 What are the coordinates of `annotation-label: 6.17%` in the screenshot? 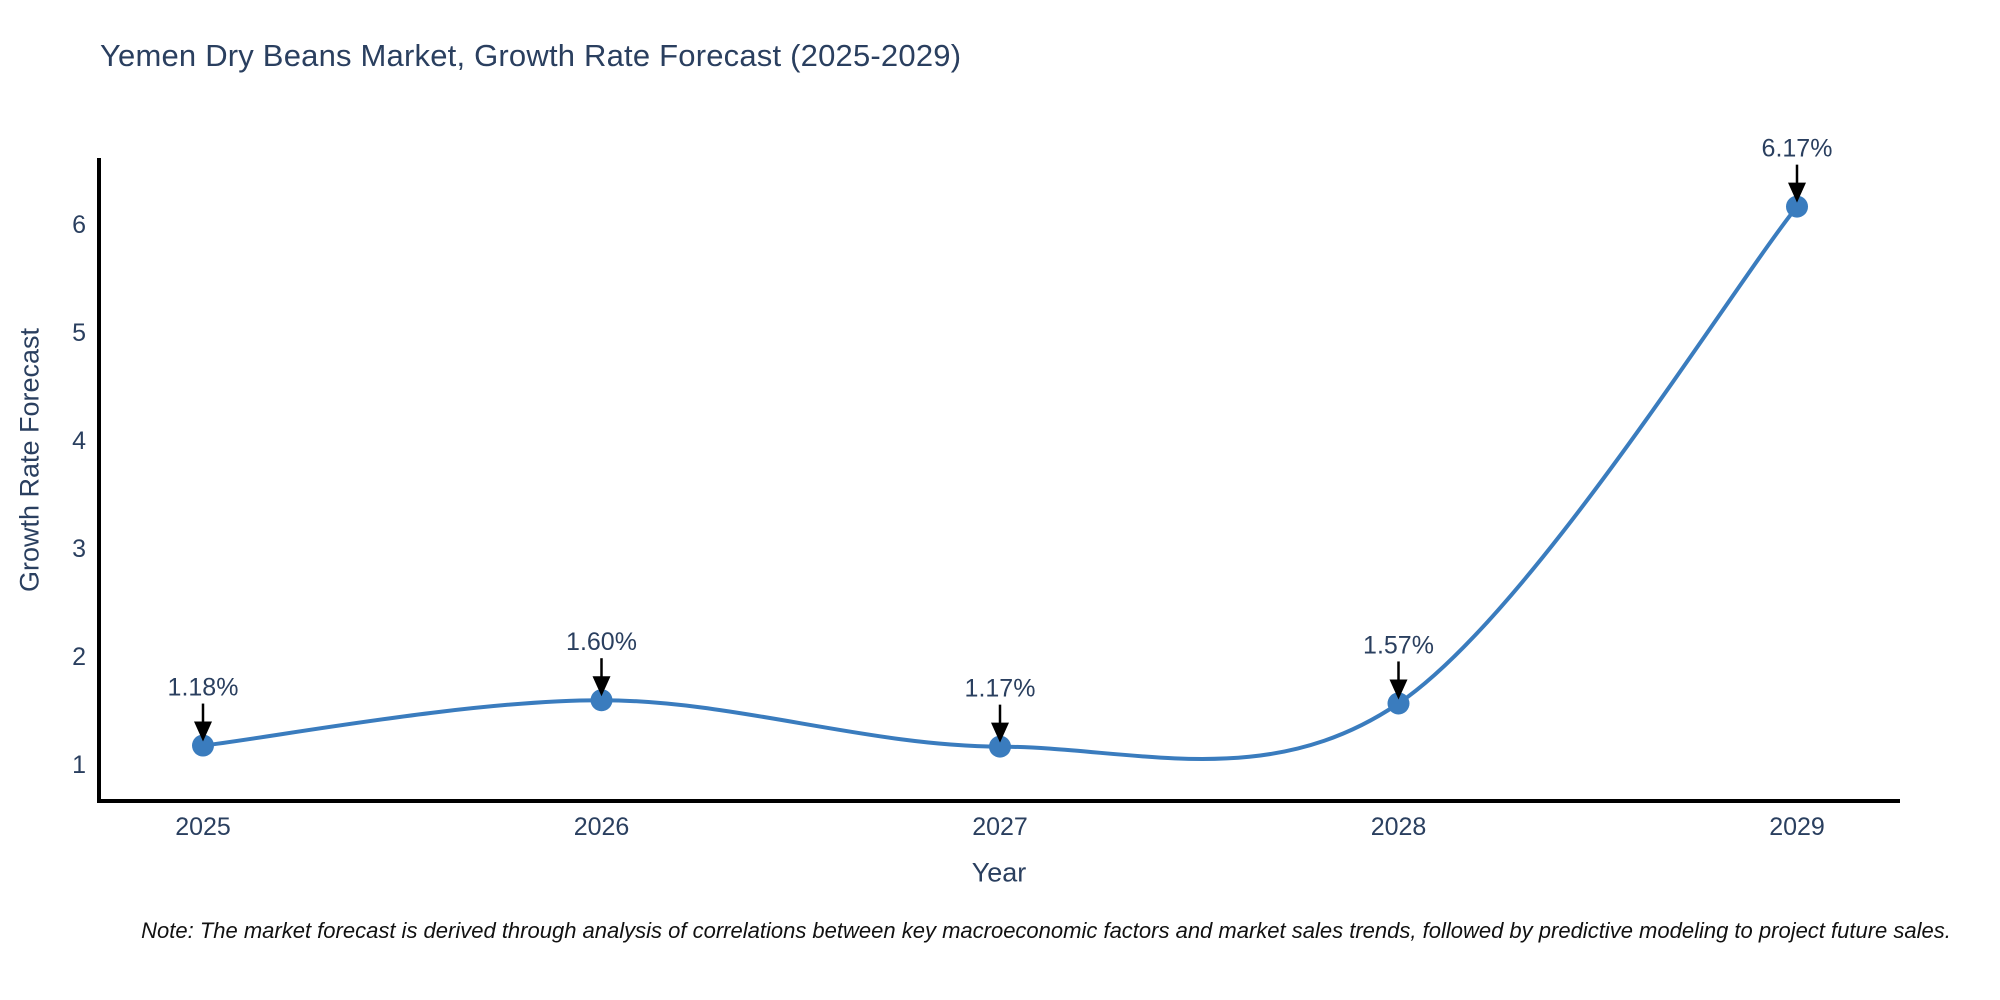 It's located at (1797, 149).